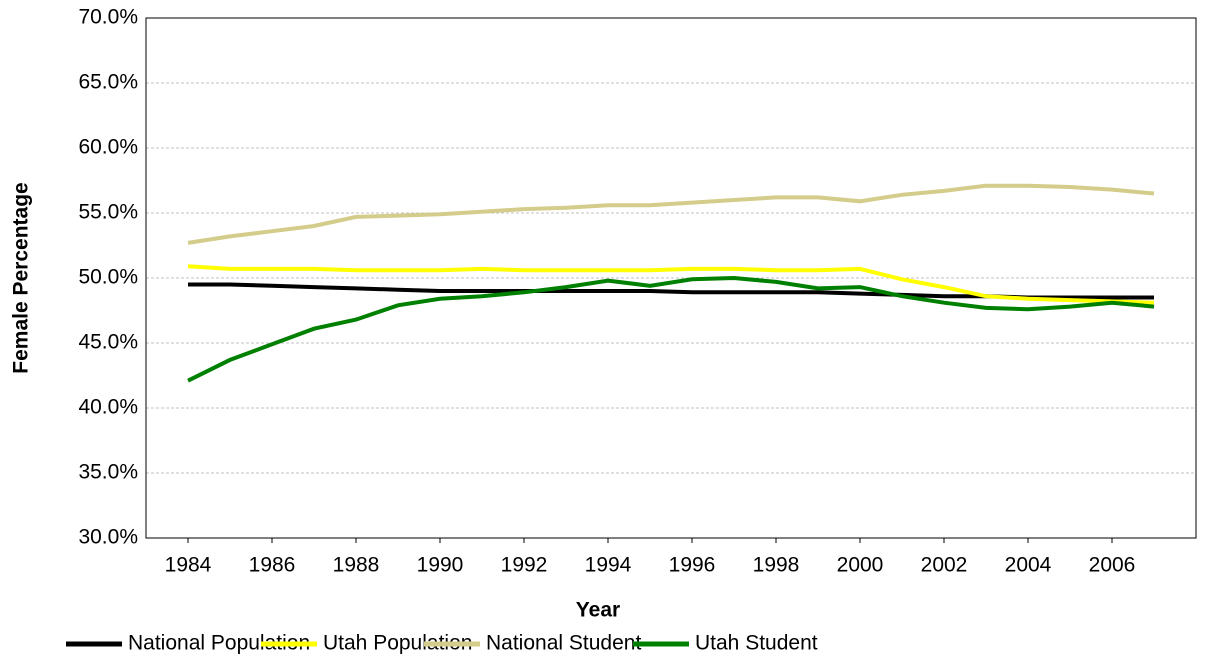 The height and width of the screenshot is (664, 1214). What do you see at coordinates (1028, 565) in the screenshot?
I see `x-tick-label: 2004` at bounding box center [1028, 565].